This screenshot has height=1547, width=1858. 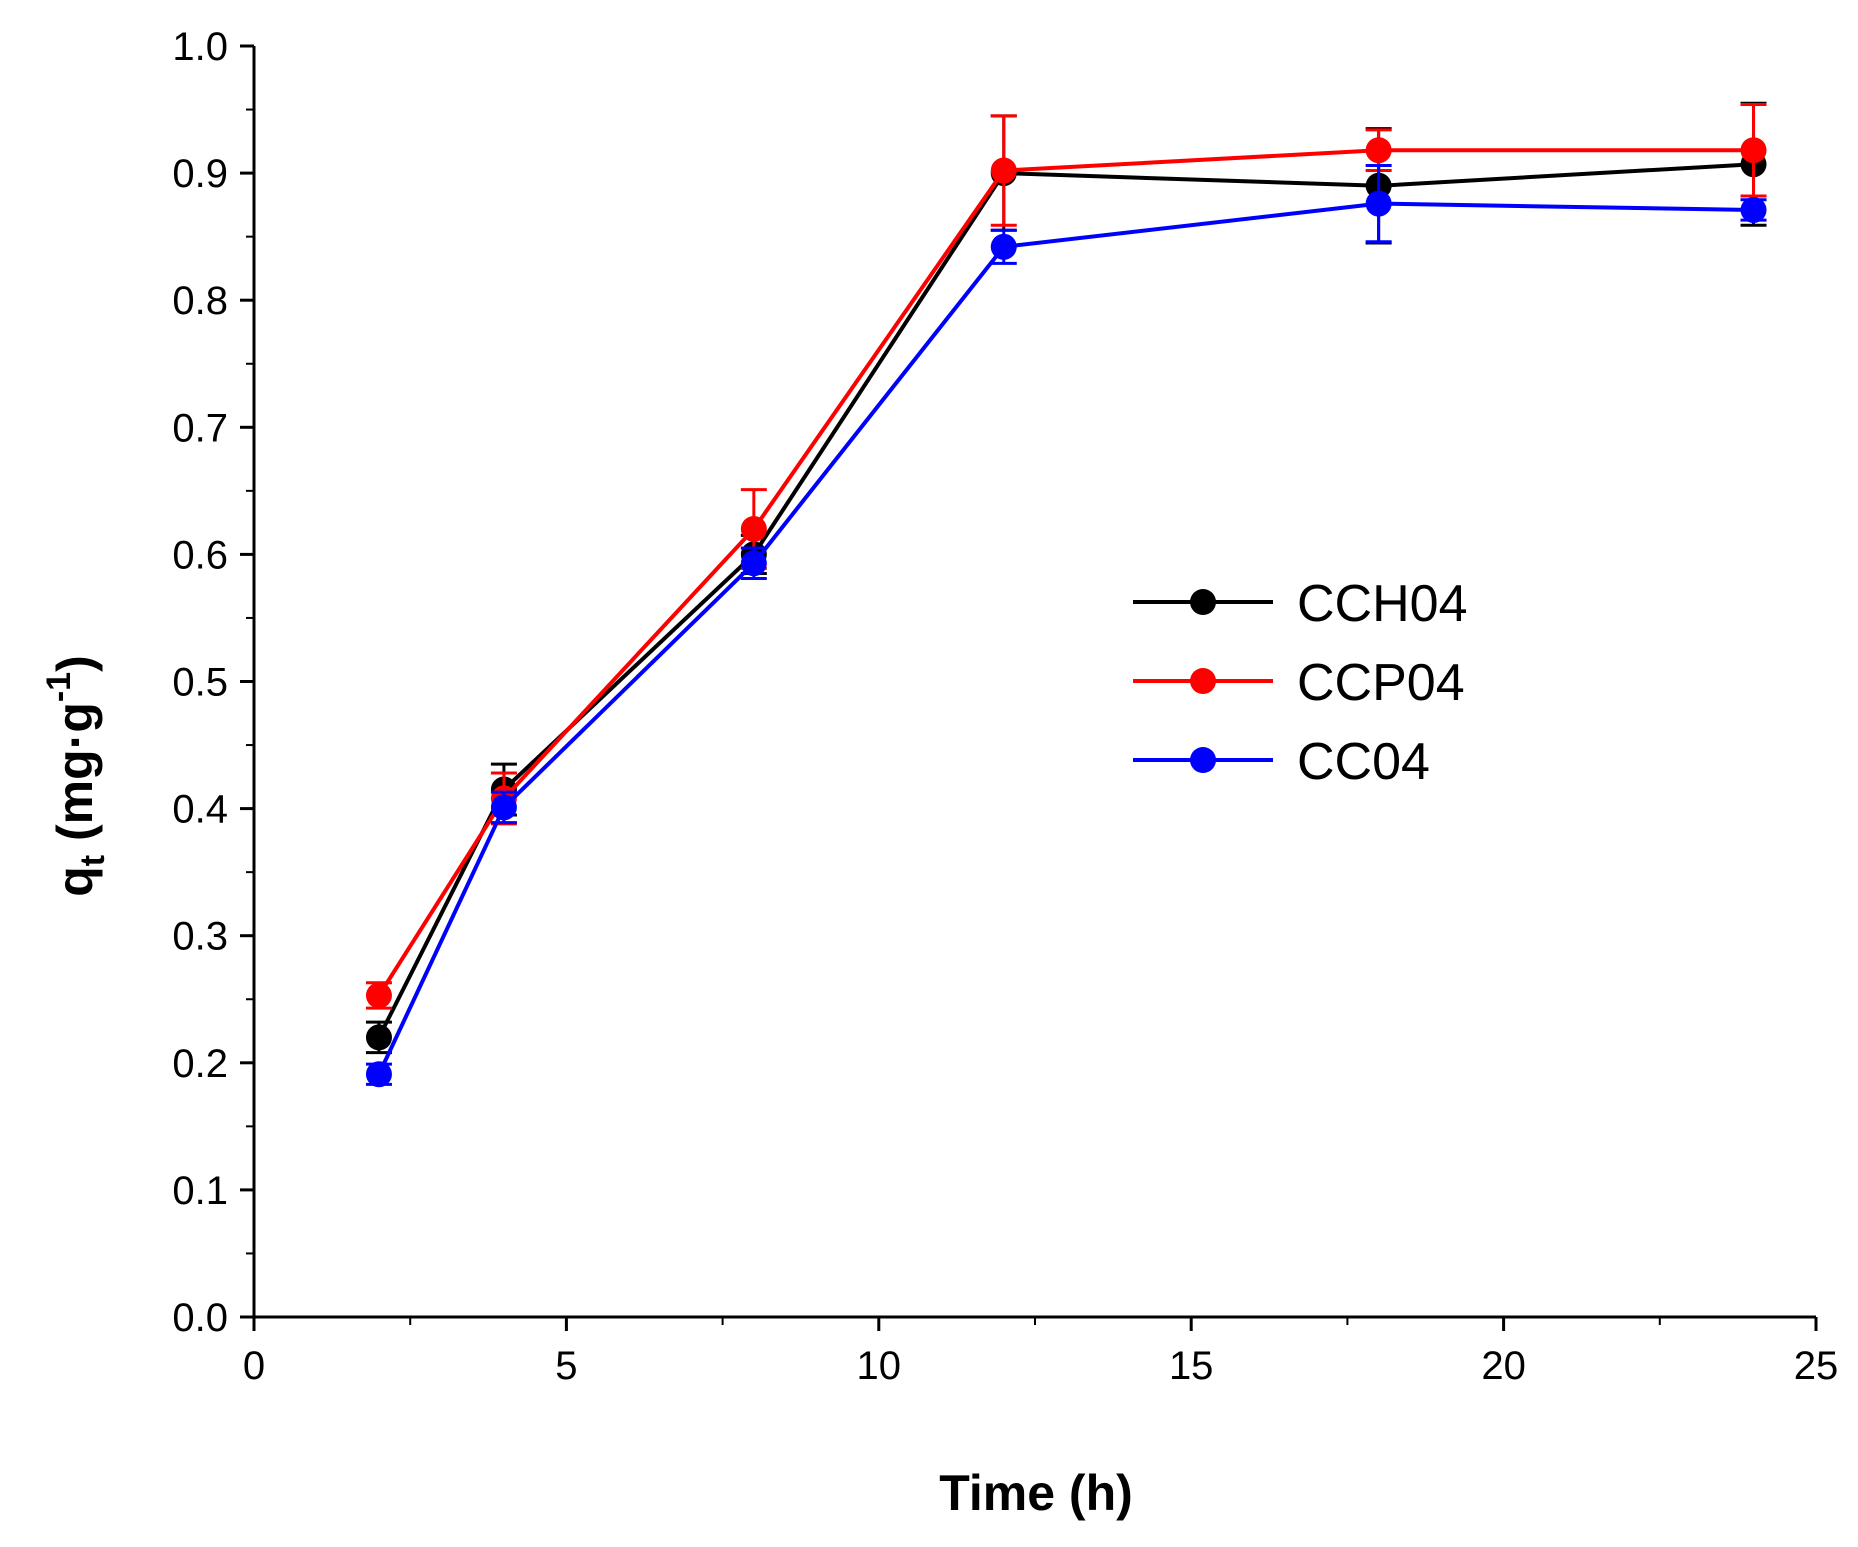 I want to click on legend-item-cch04: CCH04, so click(x=1300, y=604).